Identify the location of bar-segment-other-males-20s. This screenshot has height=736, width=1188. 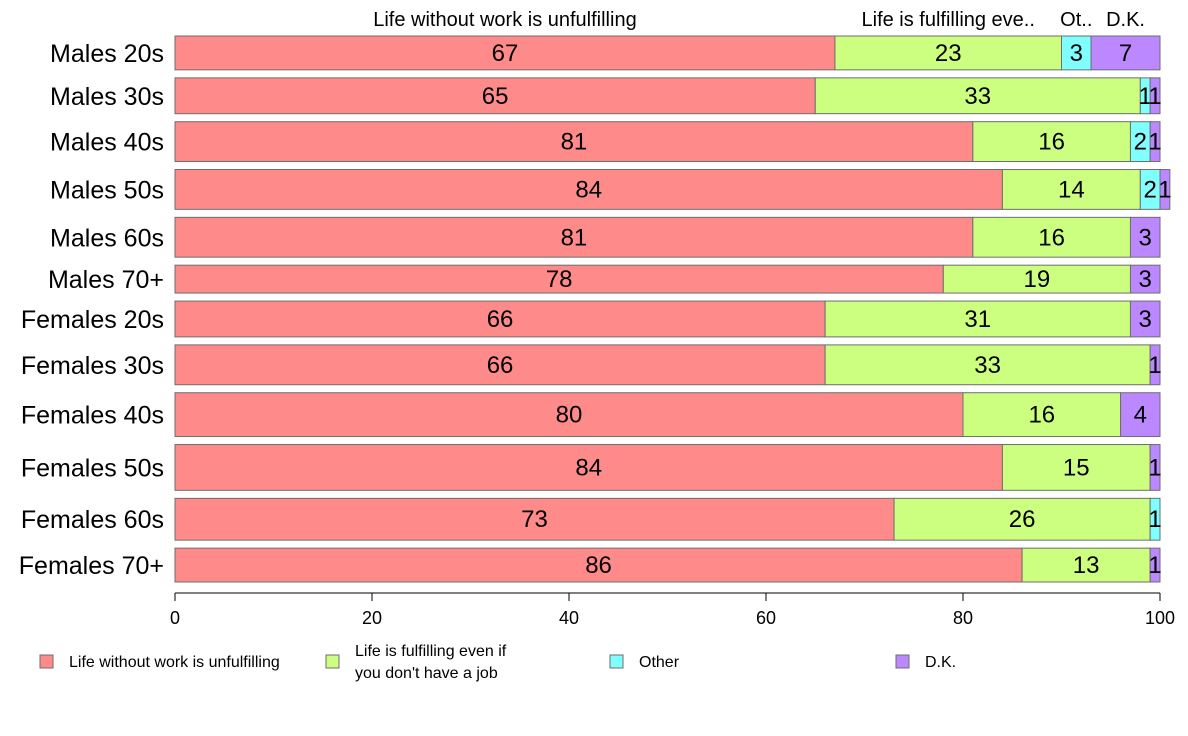
(1076, 53).